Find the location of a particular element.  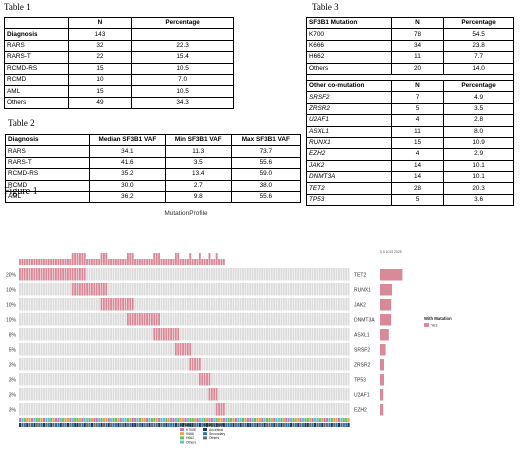

table-cell: 4.9 is located at coordinates (478, 97).